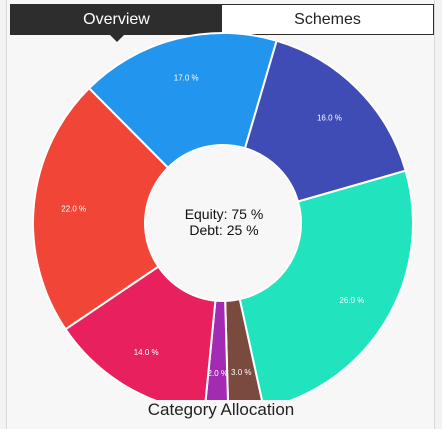 The height and width of the screenshot is (429, 442). What do you see at coordinates (221, 409) in the screenshot?
I see `chart-caption: Category Allocation` at bounding box center [221, 409].